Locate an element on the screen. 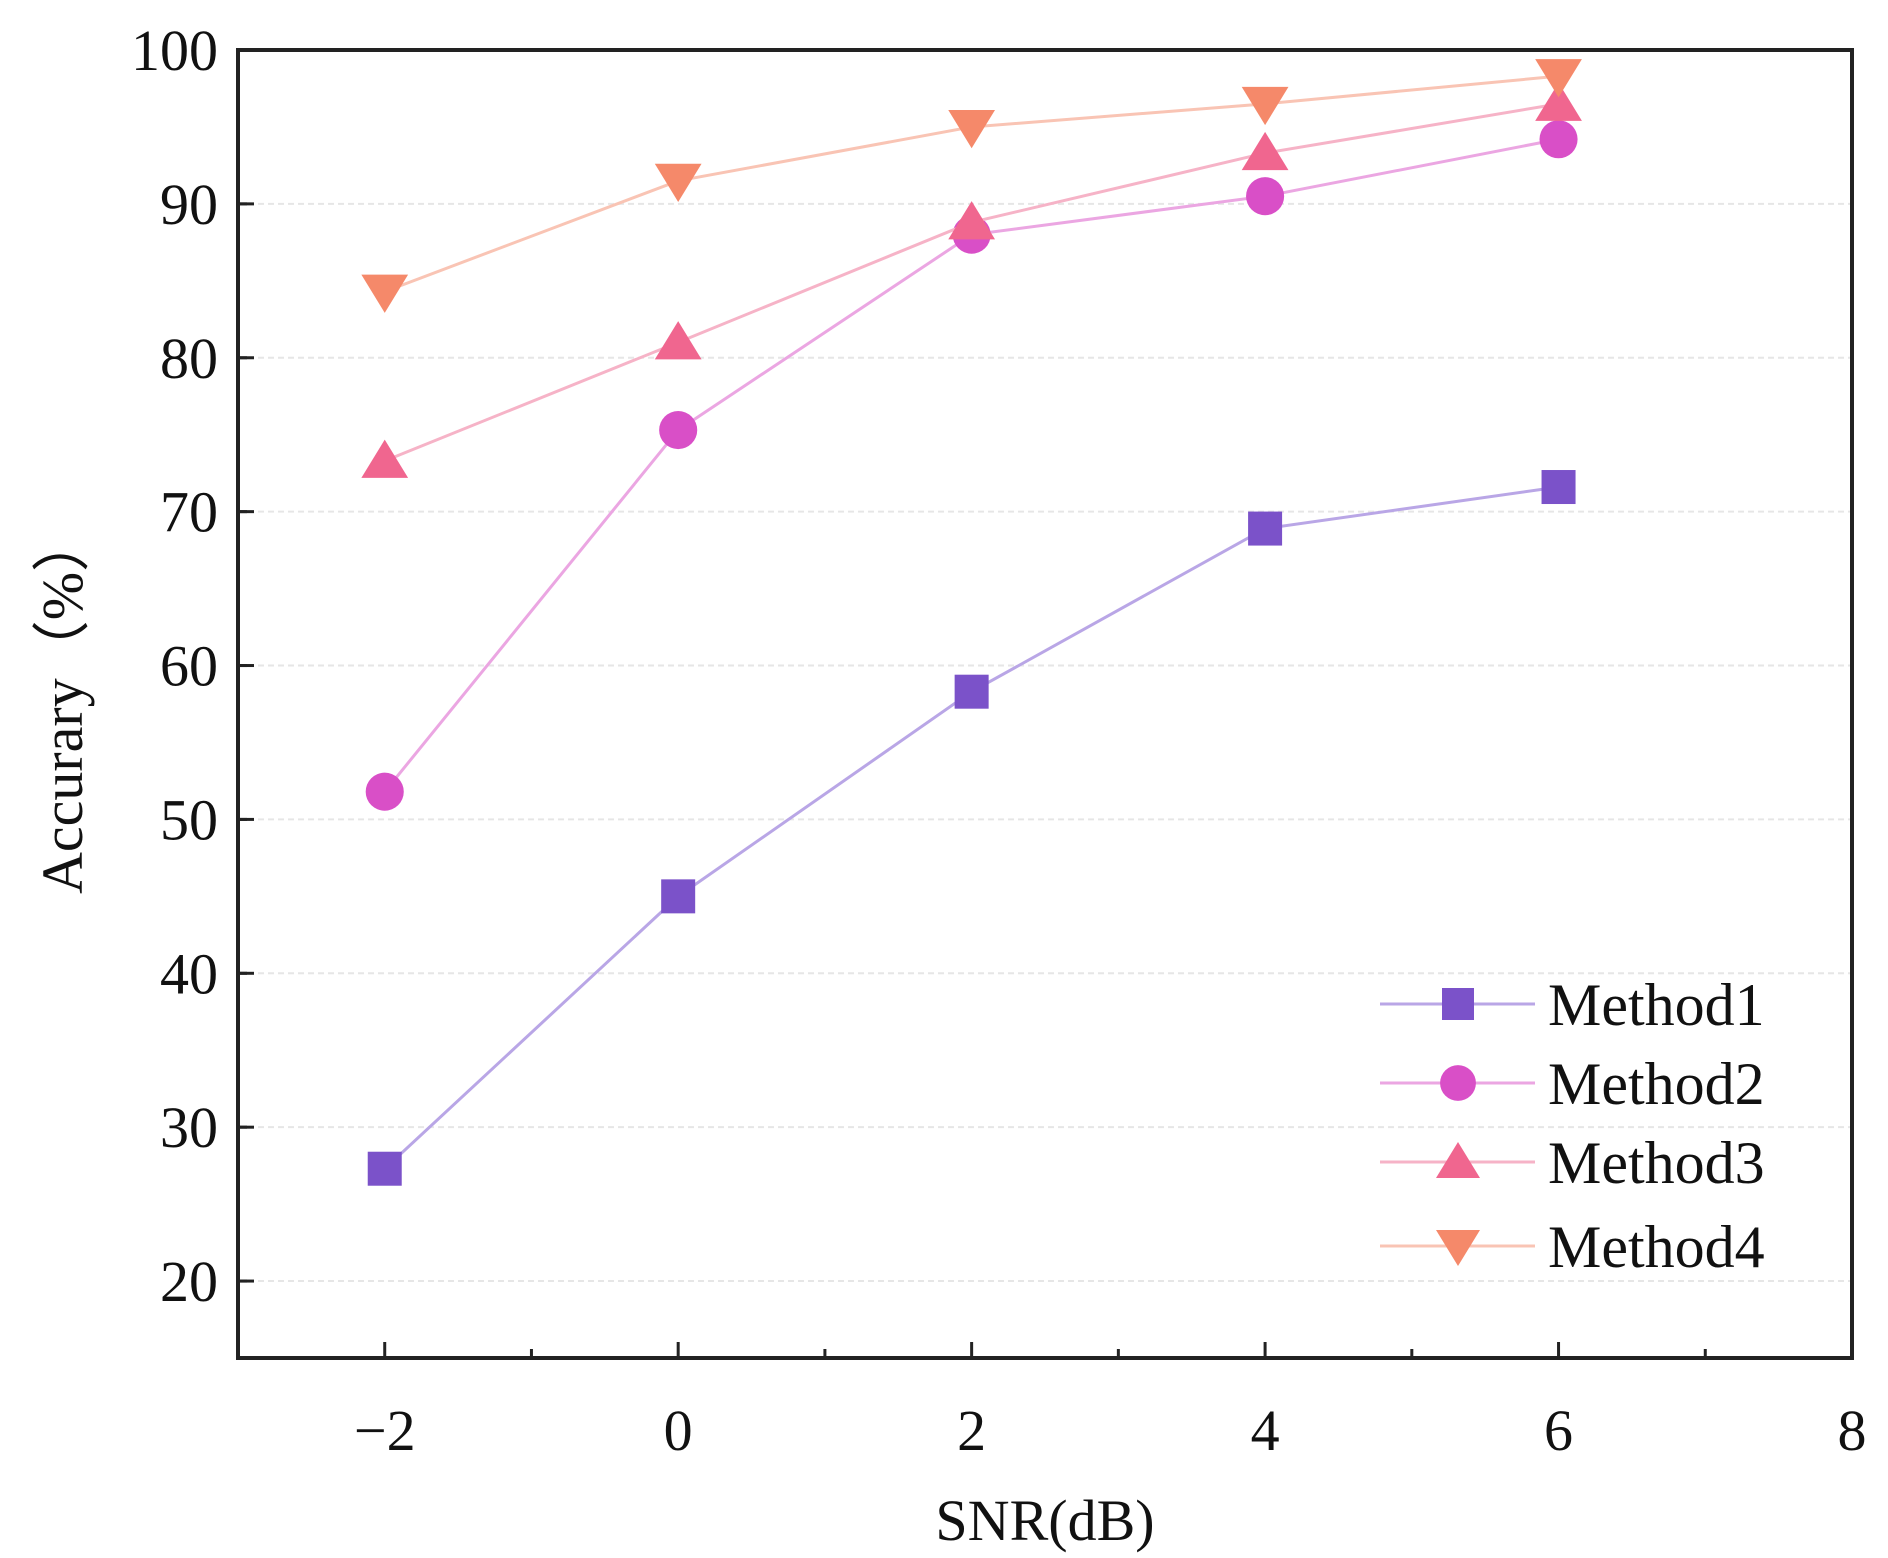 This screenshot has width=1888, height=1558. legend-label: Method2 is located at coordinates (1656, 1084).